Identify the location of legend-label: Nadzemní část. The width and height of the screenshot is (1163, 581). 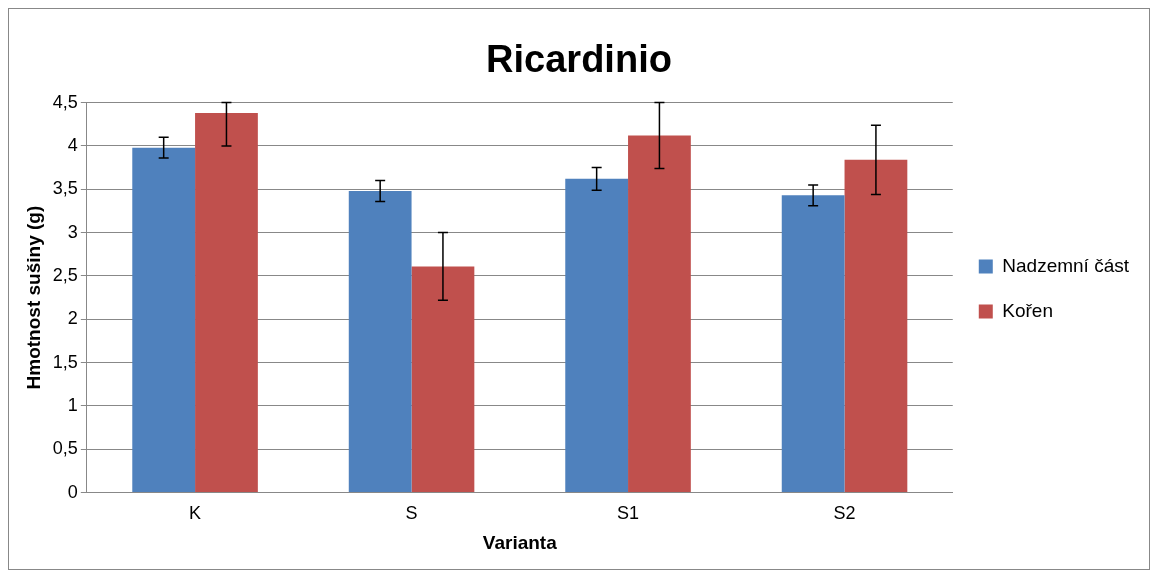
(1066, 265).